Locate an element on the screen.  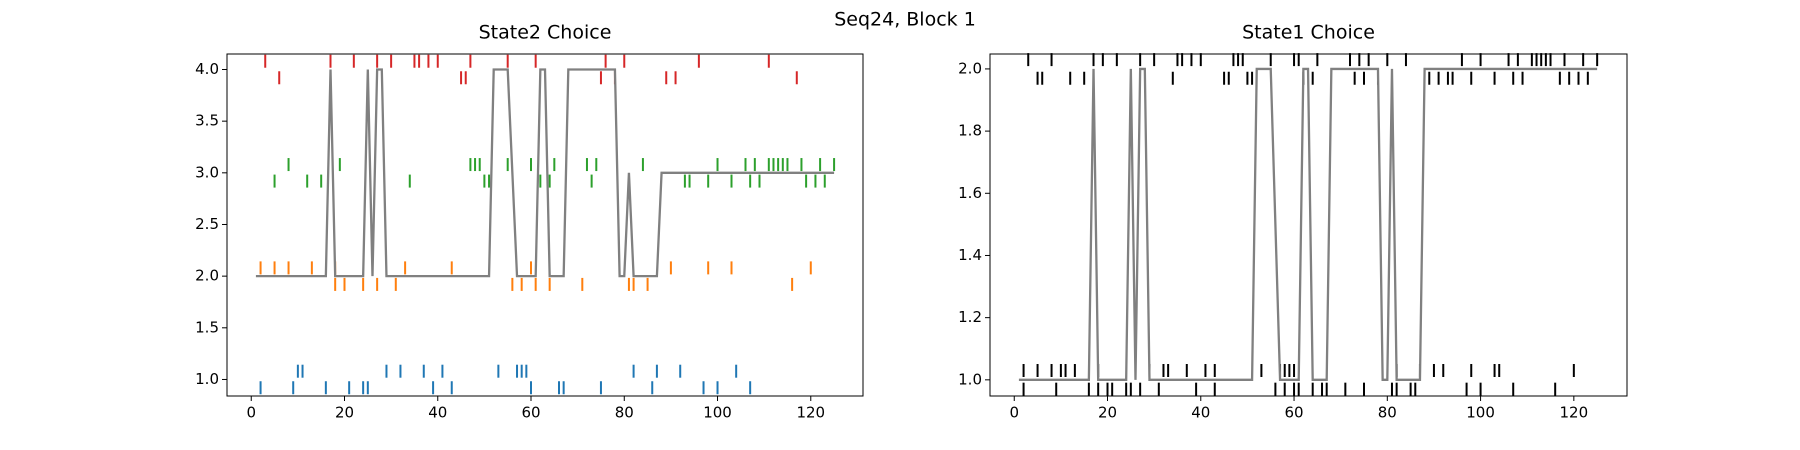
axes-title: State2 Choice is located at coordinates (545, 33).